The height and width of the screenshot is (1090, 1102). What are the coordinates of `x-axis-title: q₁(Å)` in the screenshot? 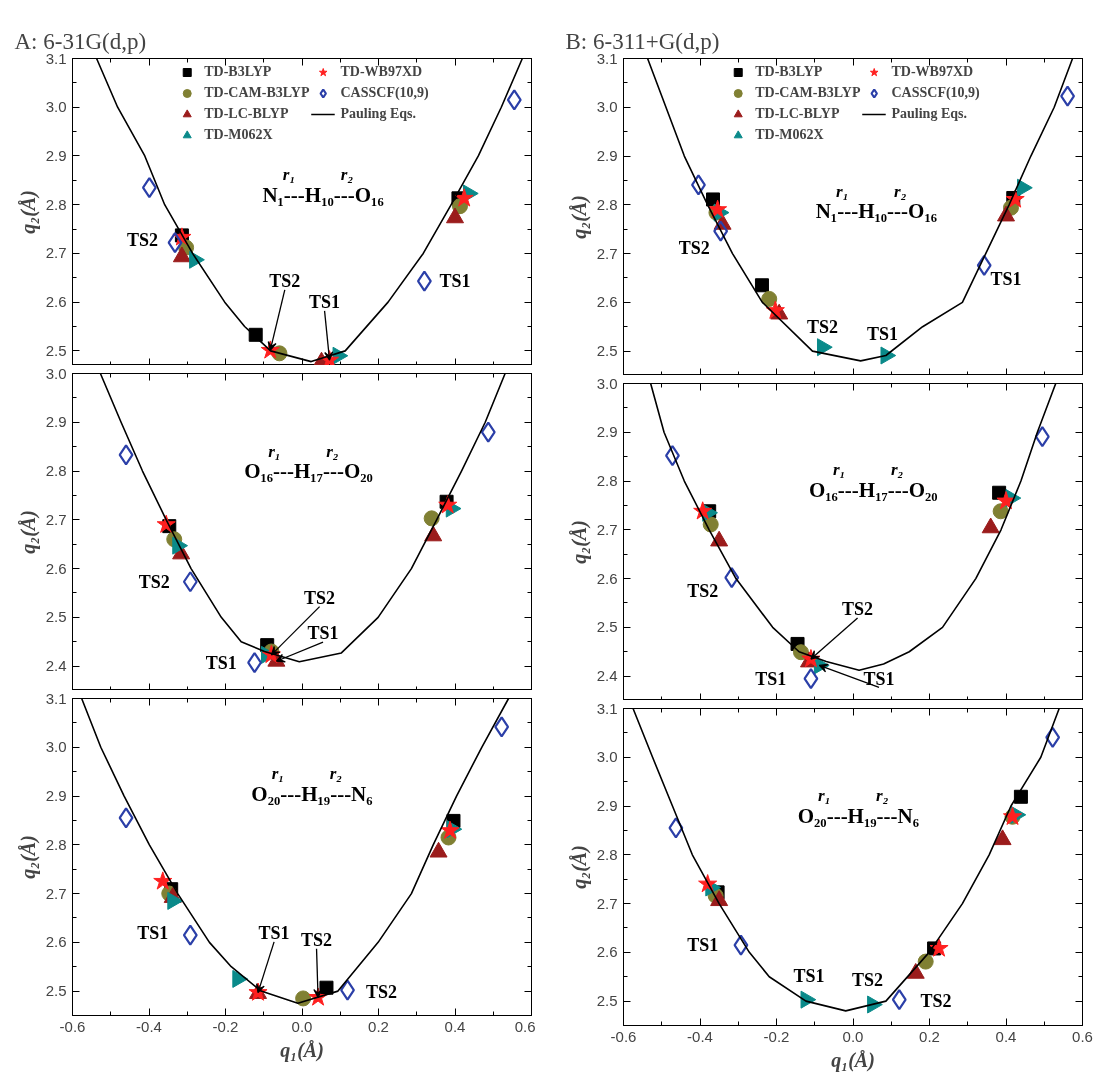 It's located at (302, 1050).